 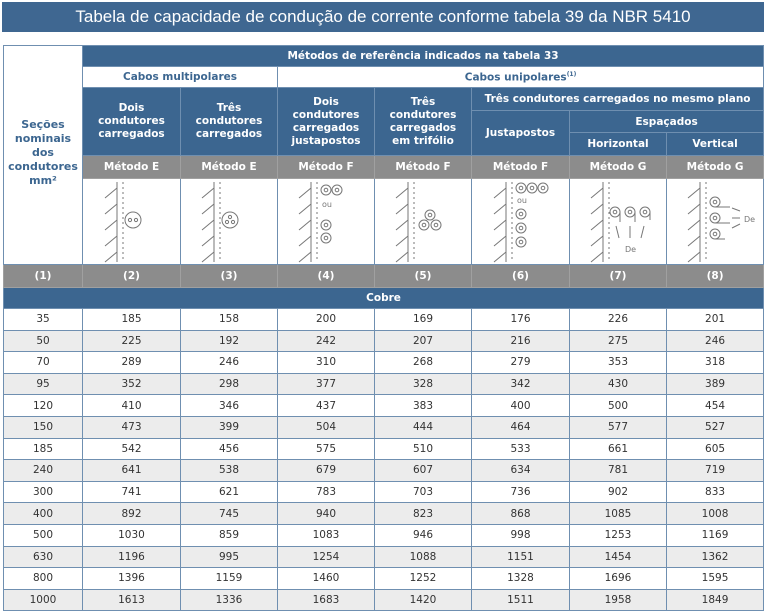 I want to click on table-row: 300 741 621 783 703 736 902 833, so click(x=384, y=492).